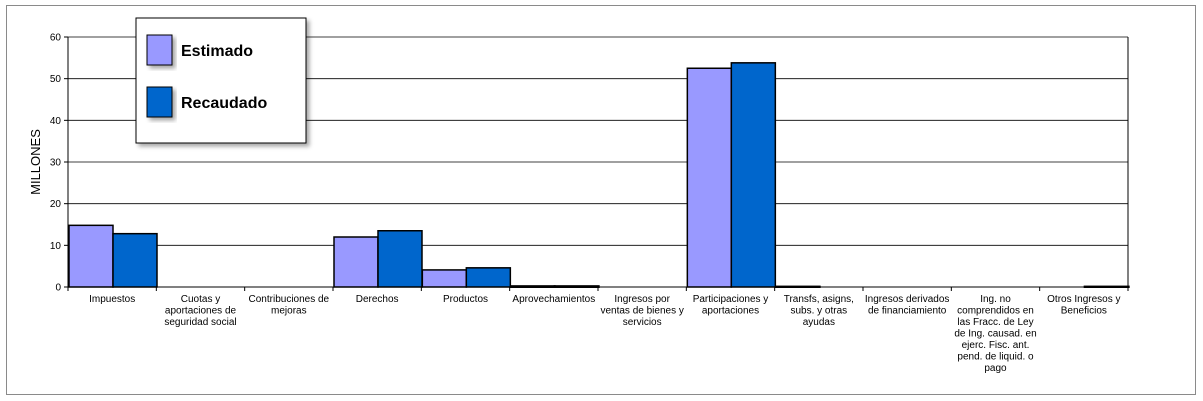  What do you see at coordinates (200, 311) in the screenshot?
I see `x-category-label: Cuotas y aportaciones de seguridad social` at bounding box center [200, 311].